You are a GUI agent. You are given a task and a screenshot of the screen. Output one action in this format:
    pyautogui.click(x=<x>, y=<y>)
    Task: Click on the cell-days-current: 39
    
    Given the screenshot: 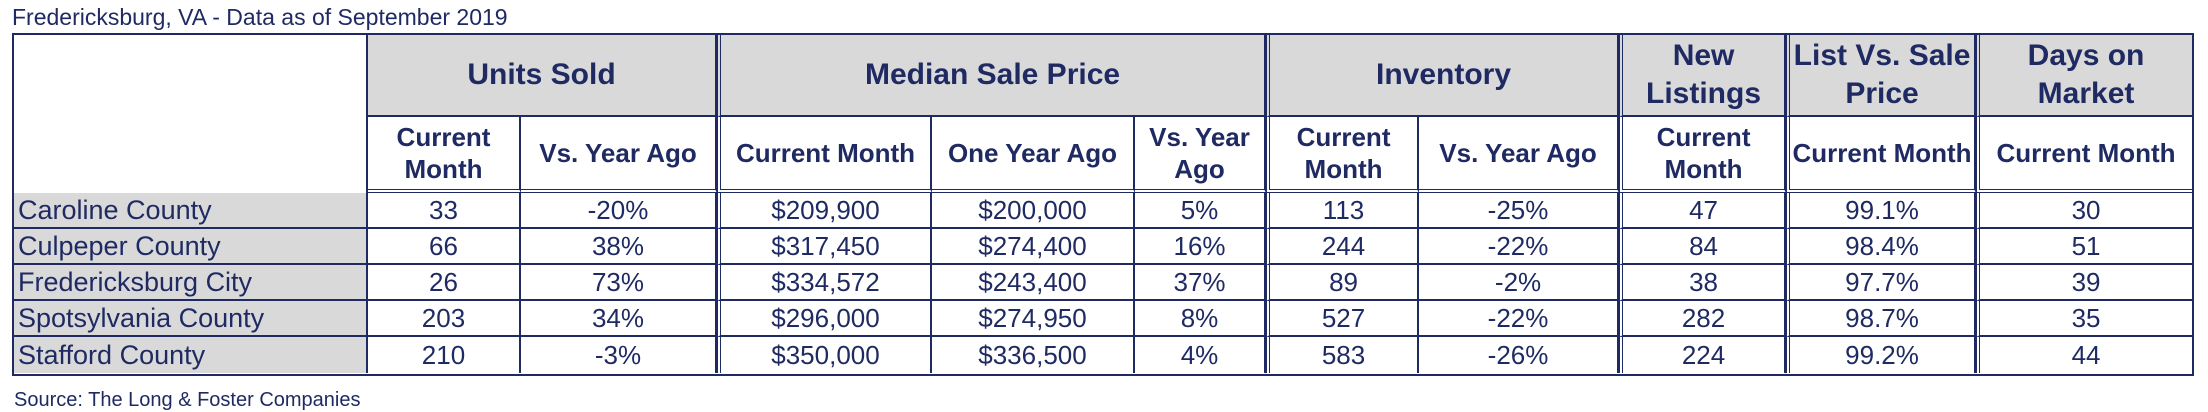 What is the action you would take?
    pyautogui.click(x=2084, y=283)
    